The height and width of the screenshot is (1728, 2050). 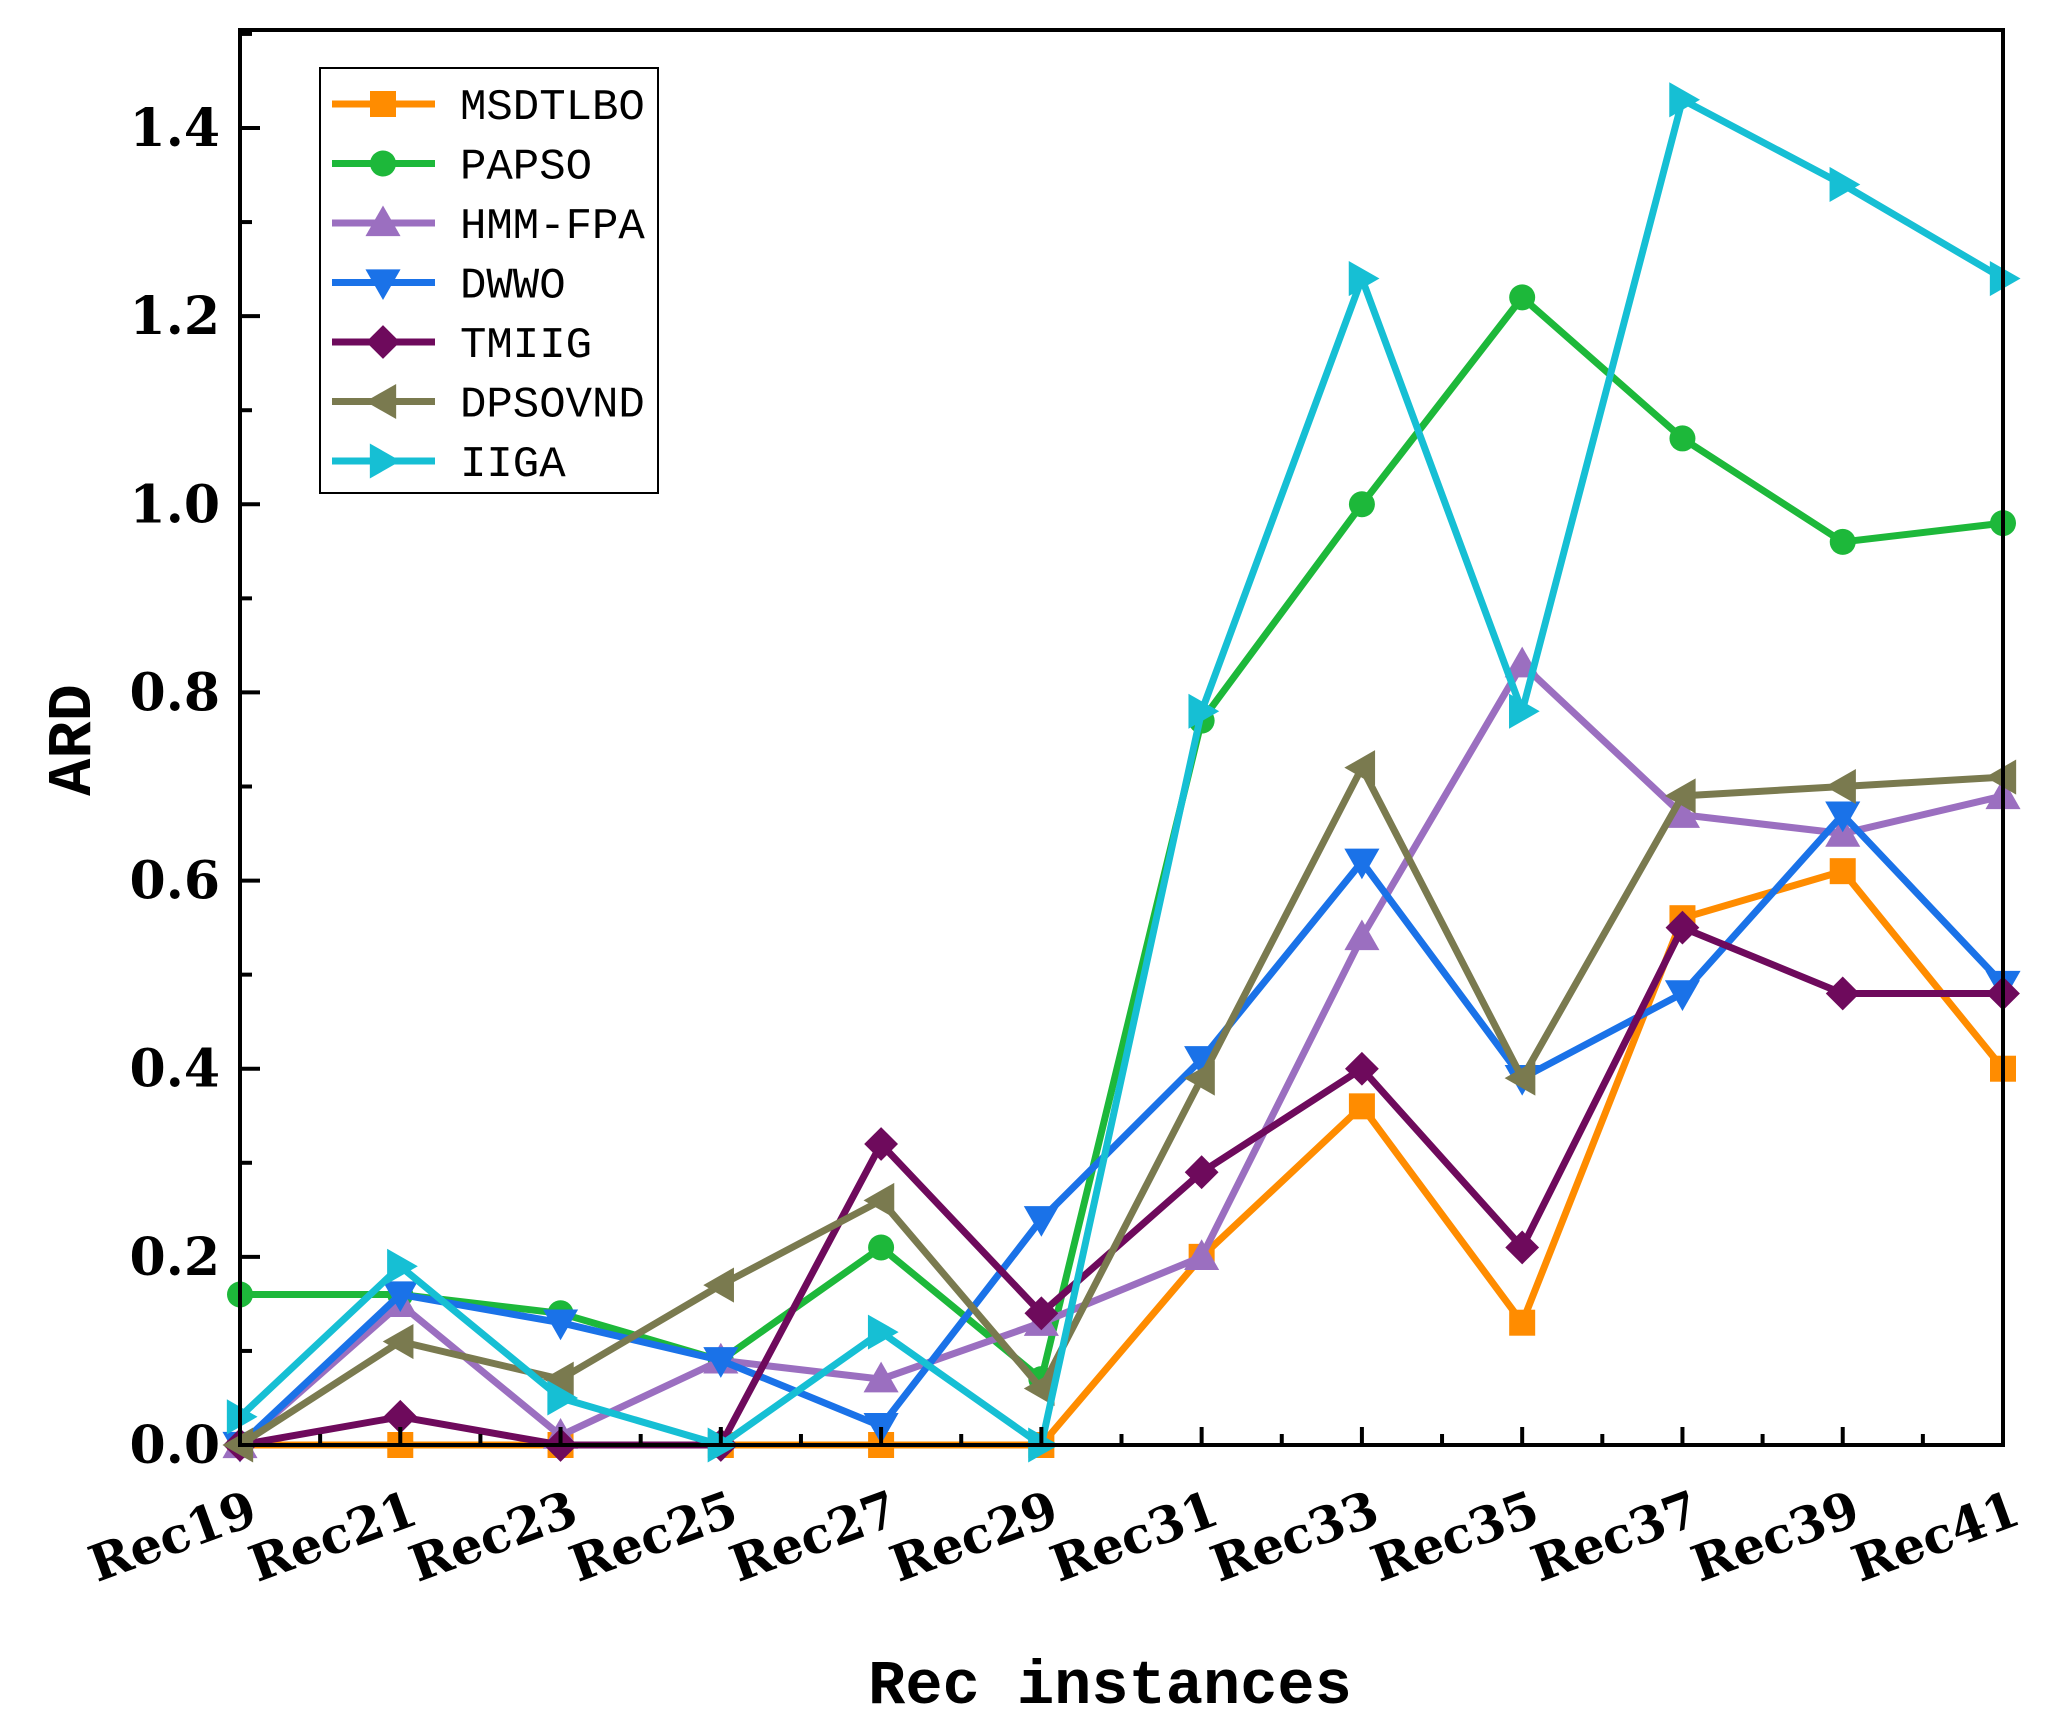 I want to click on x-tick-label: Rec25, so click(x=653, y=1536).